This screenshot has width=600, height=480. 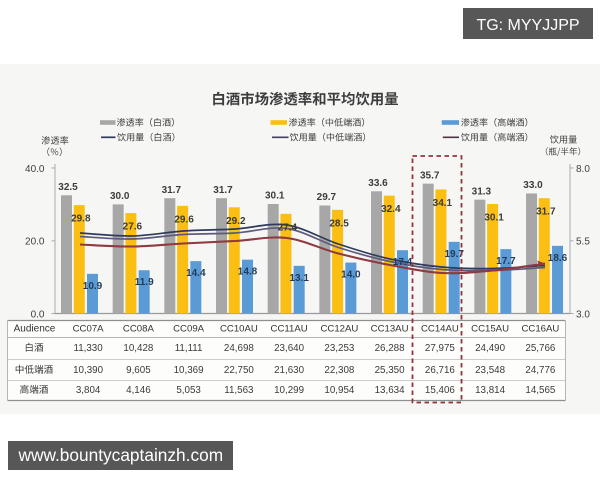 I want to click on svg-text: 27,975, so click(x=440, y=348).